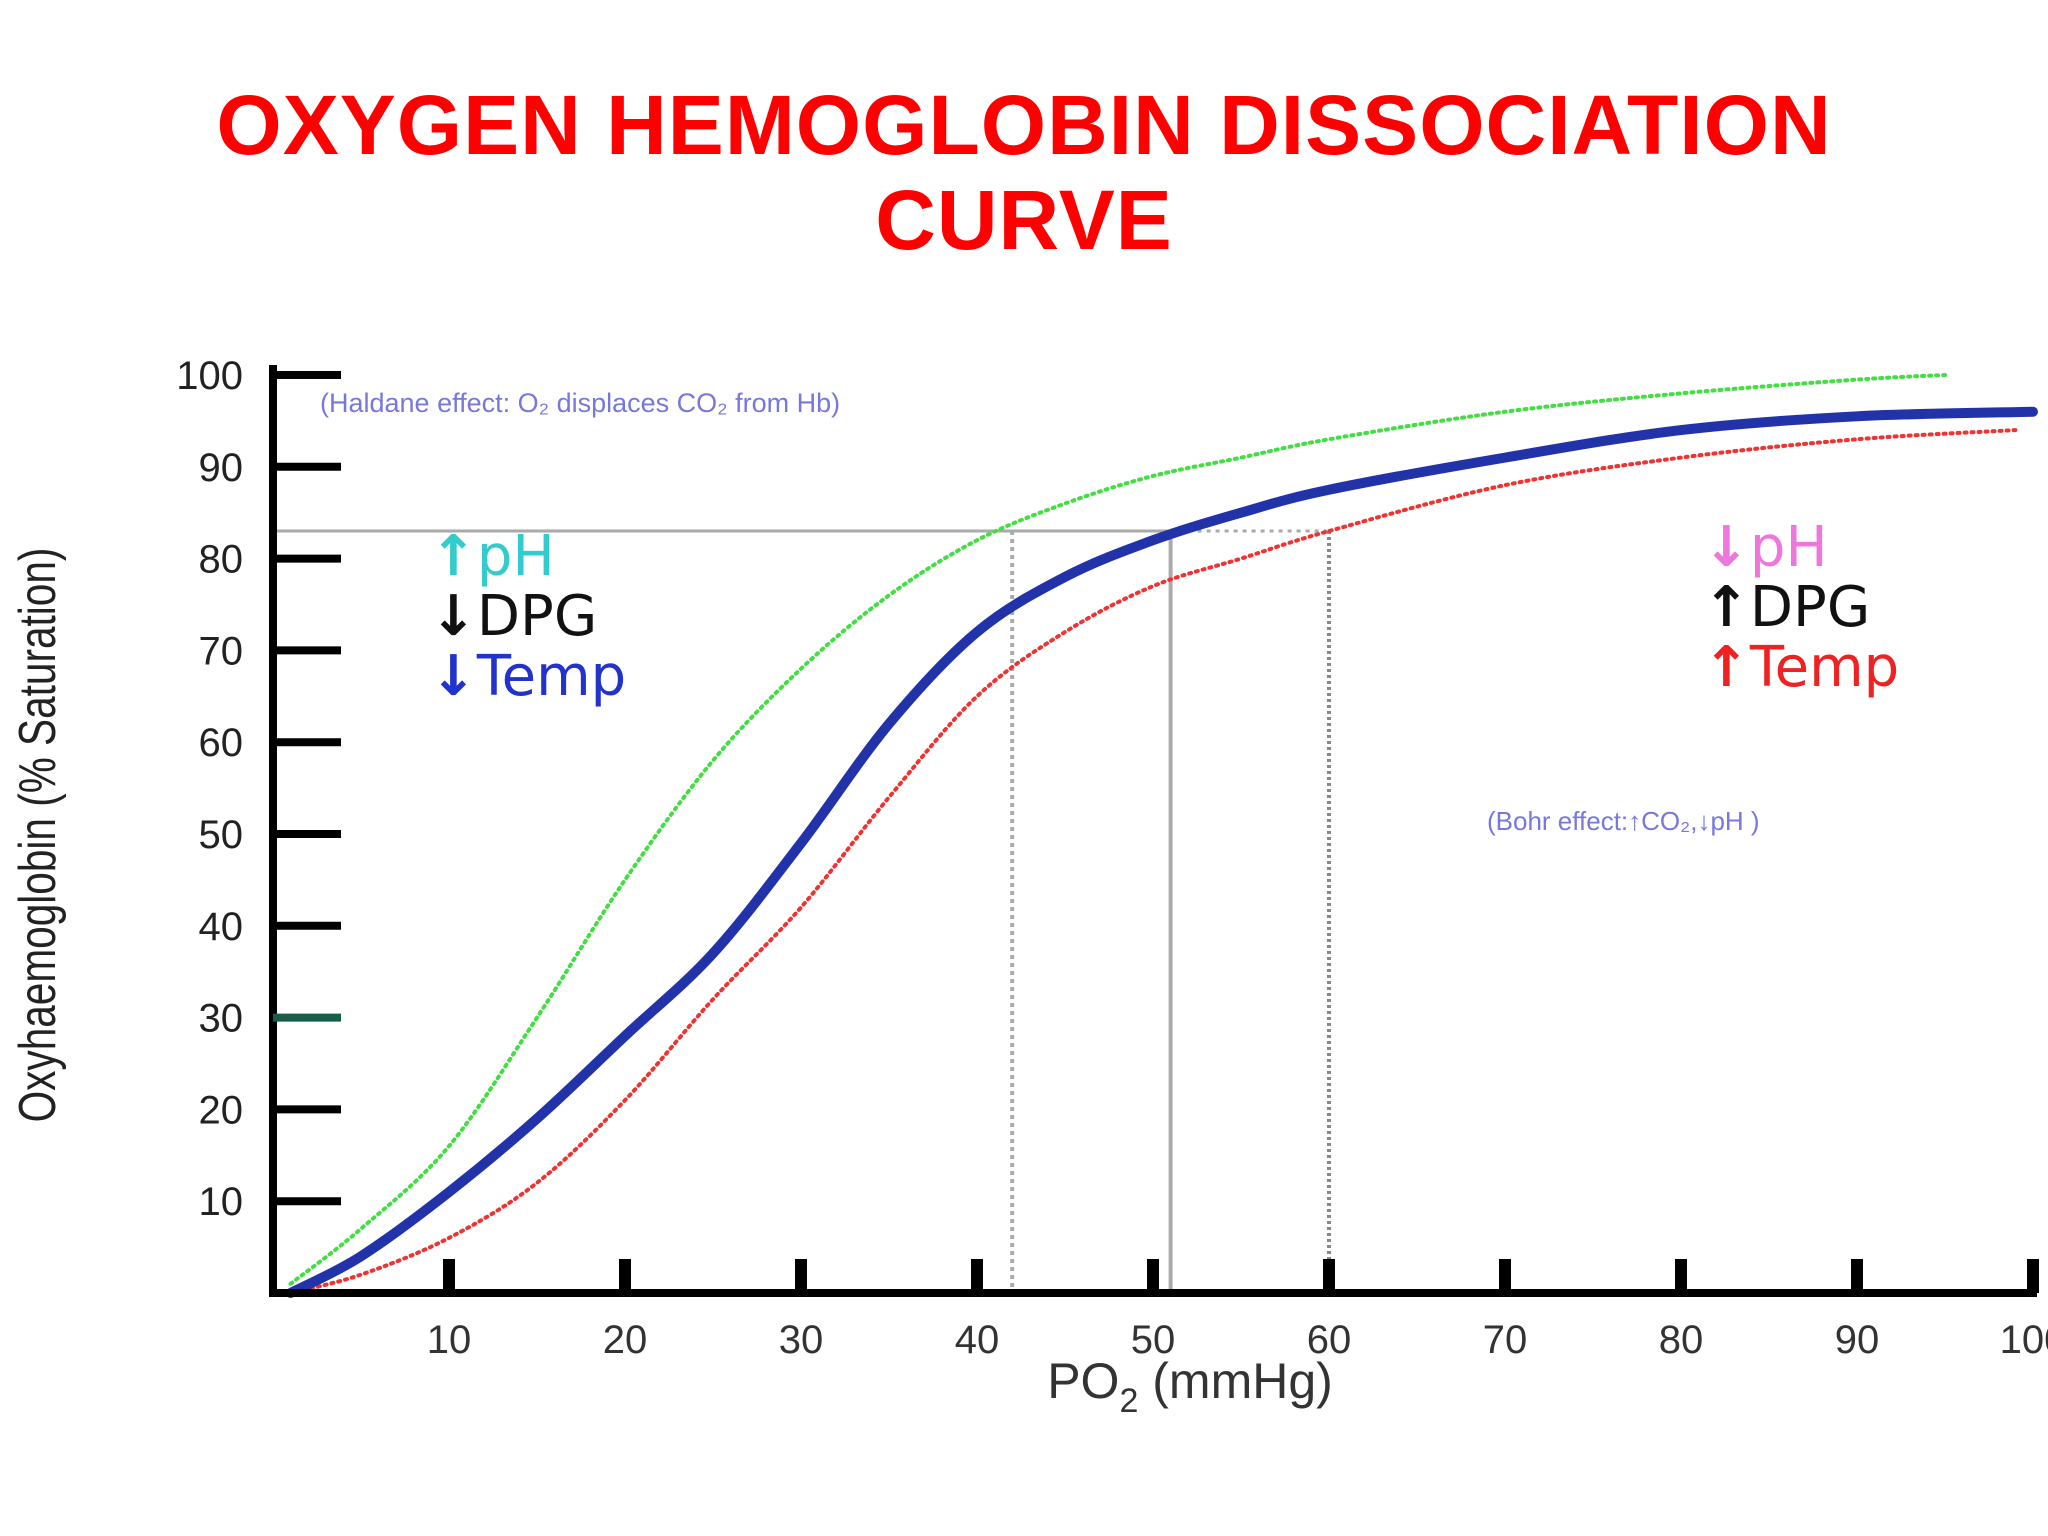  What do you see at coordinates (221, 743) in the screenshot?
I see `y-tick-label-60: 60` at bounding box center [221, 743].